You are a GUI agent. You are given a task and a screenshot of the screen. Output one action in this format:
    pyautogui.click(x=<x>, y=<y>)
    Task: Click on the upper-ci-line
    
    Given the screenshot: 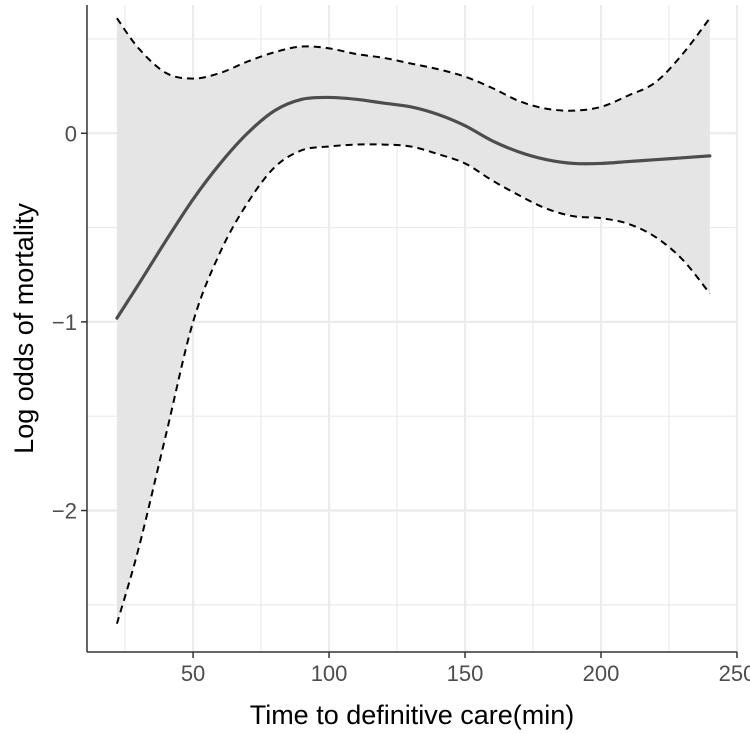 What is the action you would take?
    pyautogui.click(x=413, y=64)
    